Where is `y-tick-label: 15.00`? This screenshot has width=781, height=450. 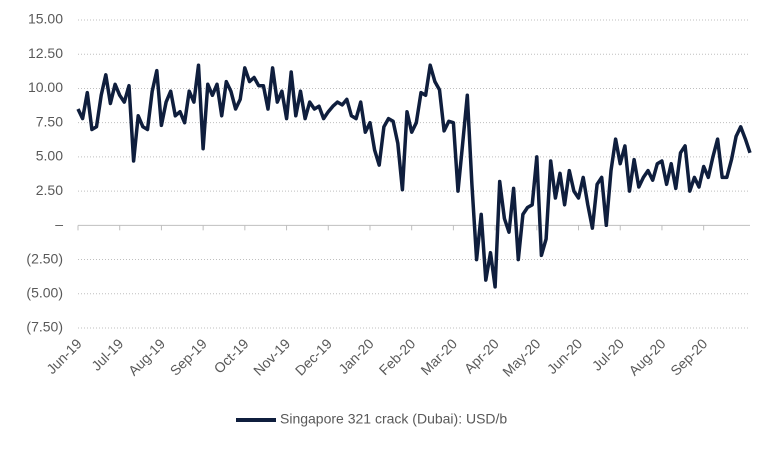 y-tick-label: 15.00 is located at coordinates (45, 19).